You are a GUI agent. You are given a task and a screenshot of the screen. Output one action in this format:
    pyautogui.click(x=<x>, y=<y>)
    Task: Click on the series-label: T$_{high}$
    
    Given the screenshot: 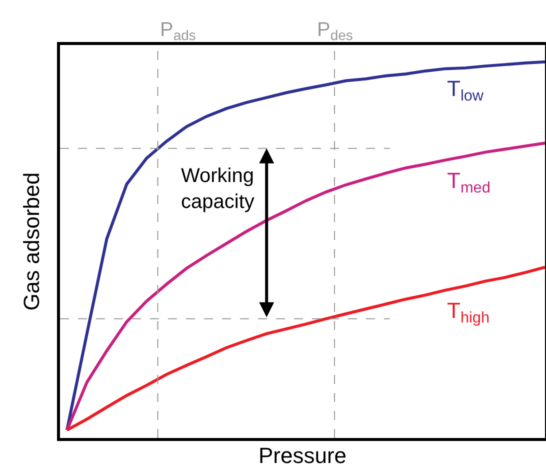 What is the action you would take?
    pyautogui.click(x=468, y=312)
    